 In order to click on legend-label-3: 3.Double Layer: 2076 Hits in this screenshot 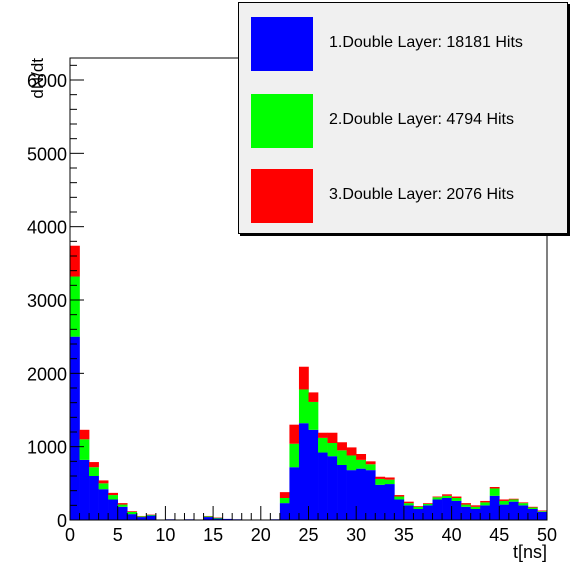, I will do `click(421, 195)`.